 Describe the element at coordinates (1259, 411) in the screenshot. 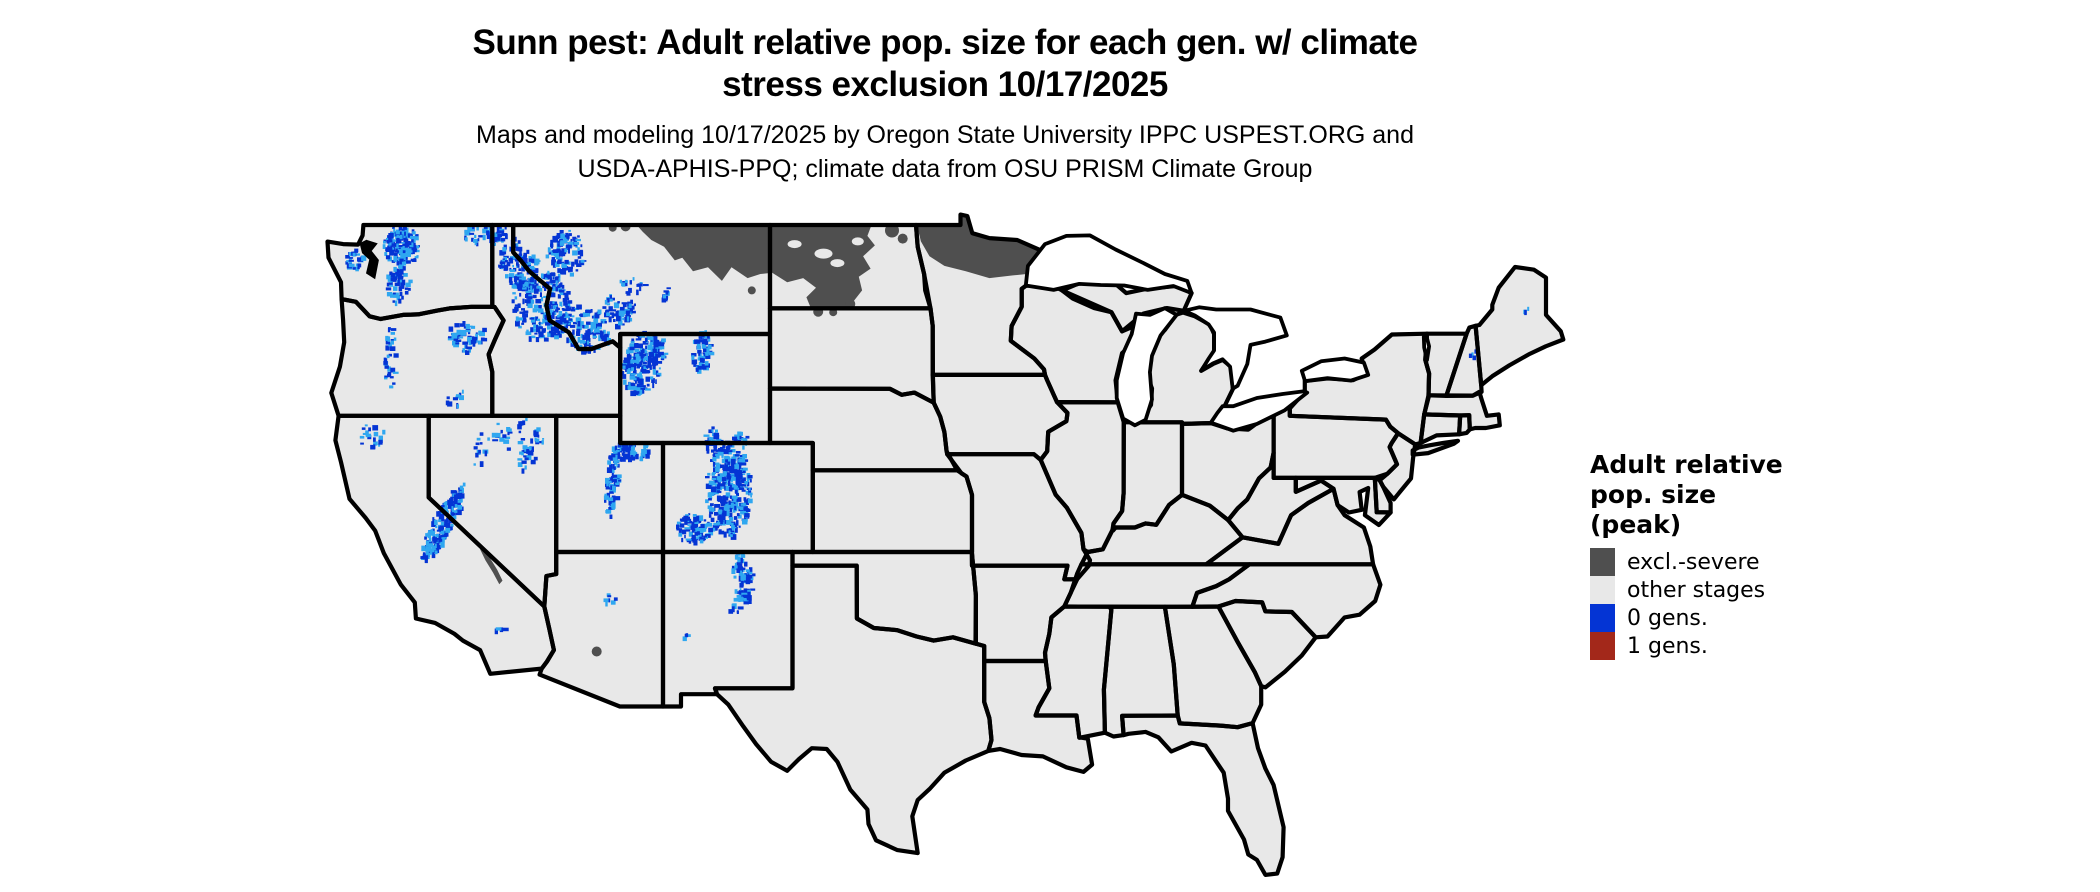

I see `lake-erie` at that location.